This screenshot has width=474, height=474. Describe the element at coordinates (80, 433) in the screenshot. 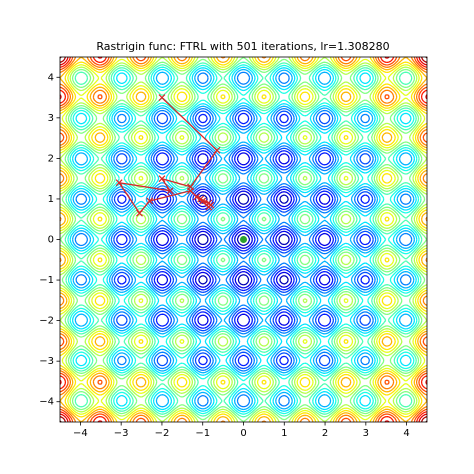

I see `x-tick-label: −4` at that location.